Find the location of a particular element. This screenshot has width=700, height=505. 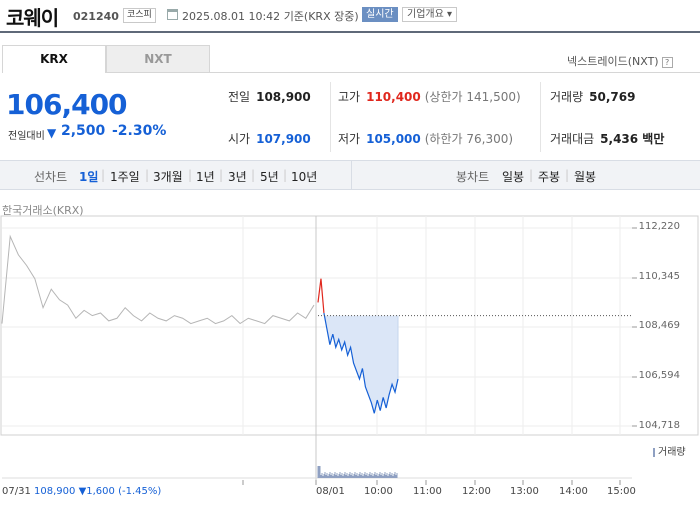

candle-weekly: 주봉 is located at coordinates (549, 177).